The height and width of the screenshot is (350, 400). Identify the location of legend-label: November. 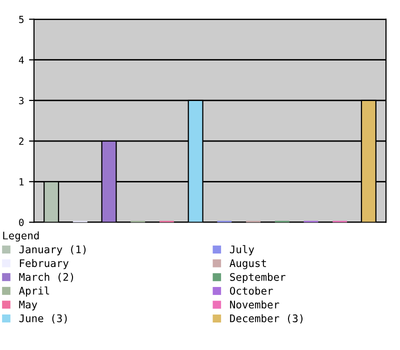
(255, 304).